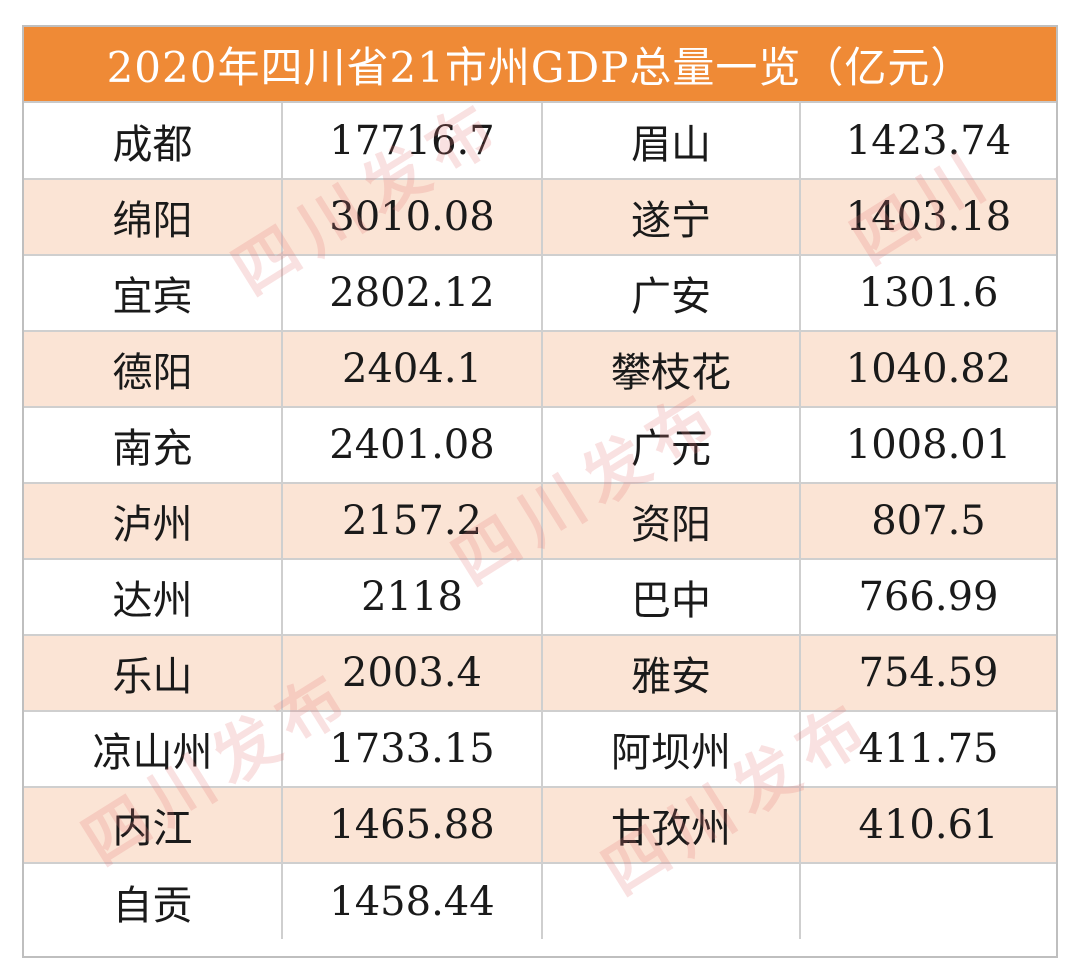 This screenshot has height=972, width=1080. I want to click on city-cell: 乐山, so click(153, 673).